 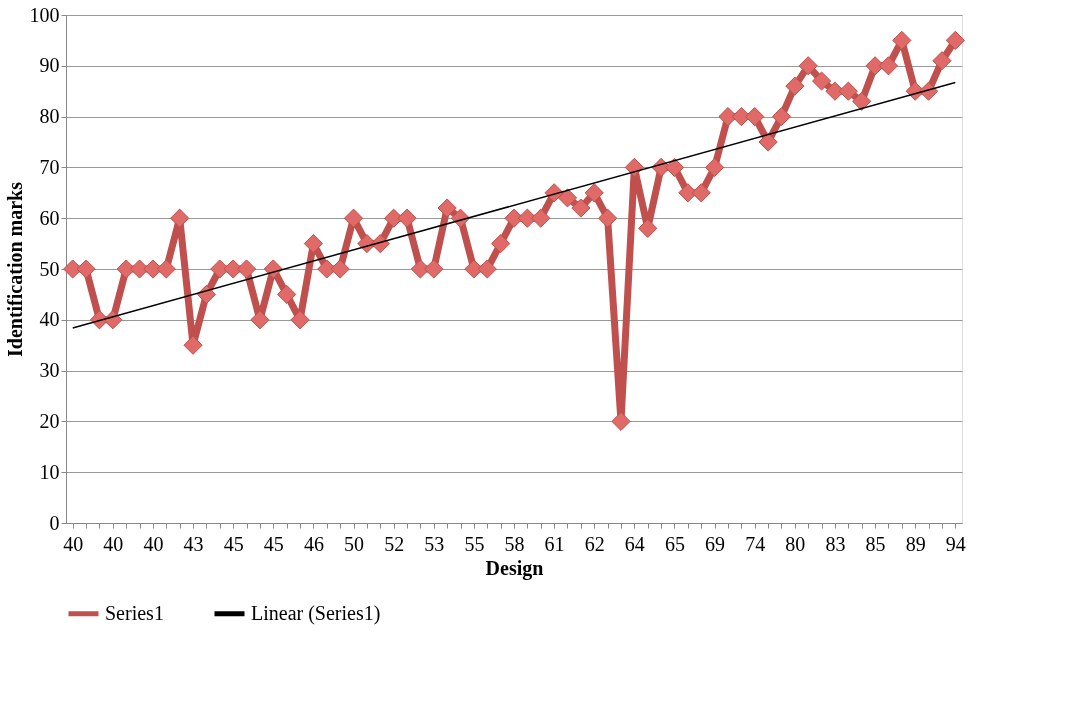 I want to click on x-tick-label: 62, so click(x=594, y=543).